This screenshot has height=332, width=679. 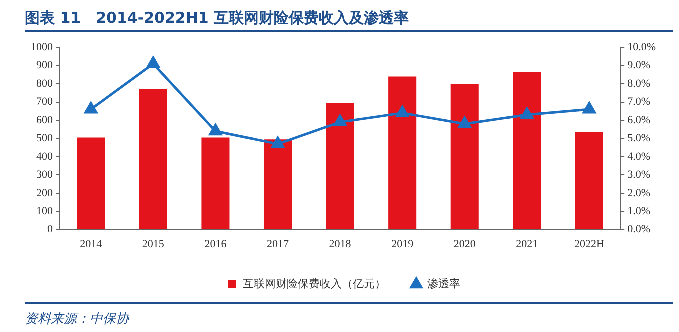 I want to click on x-tick-label: 2015, so click(x=153, y=244).